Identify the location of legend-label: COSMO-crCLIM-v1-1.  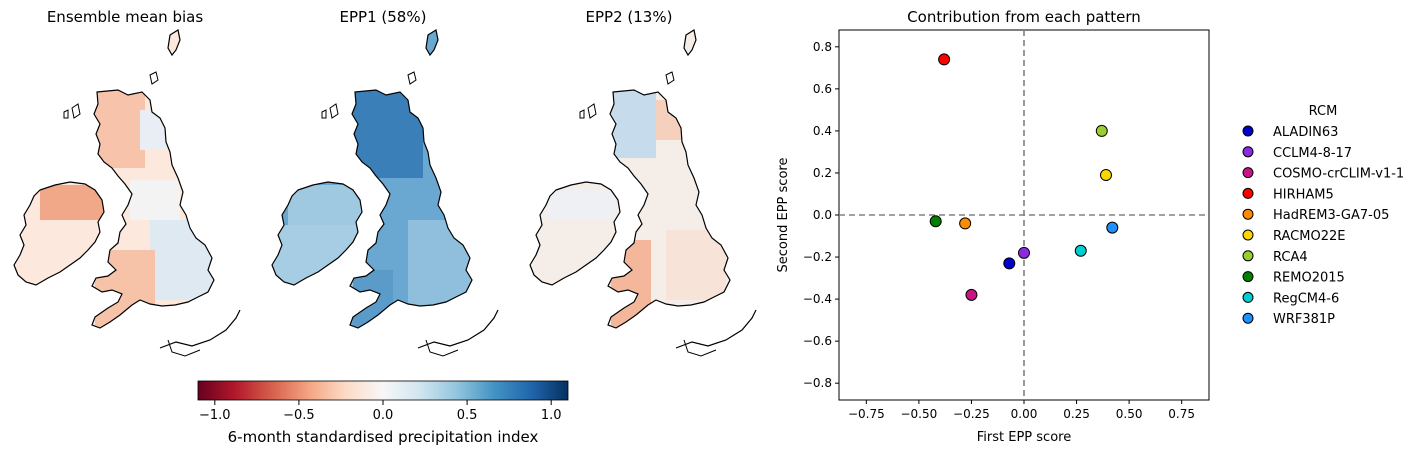
(1338, 174).